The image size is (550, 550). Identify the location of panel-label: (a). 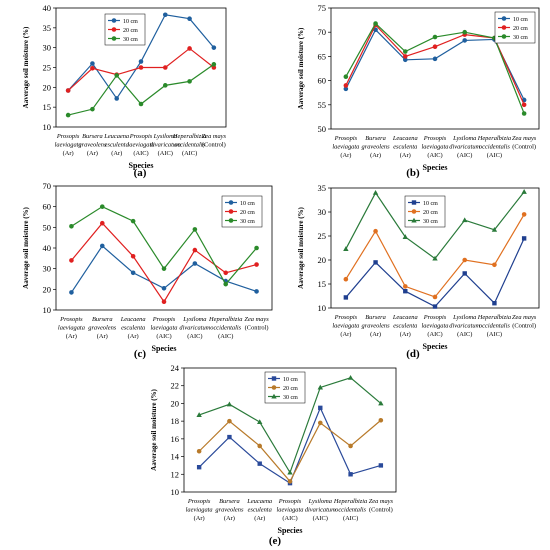
(140, 173).